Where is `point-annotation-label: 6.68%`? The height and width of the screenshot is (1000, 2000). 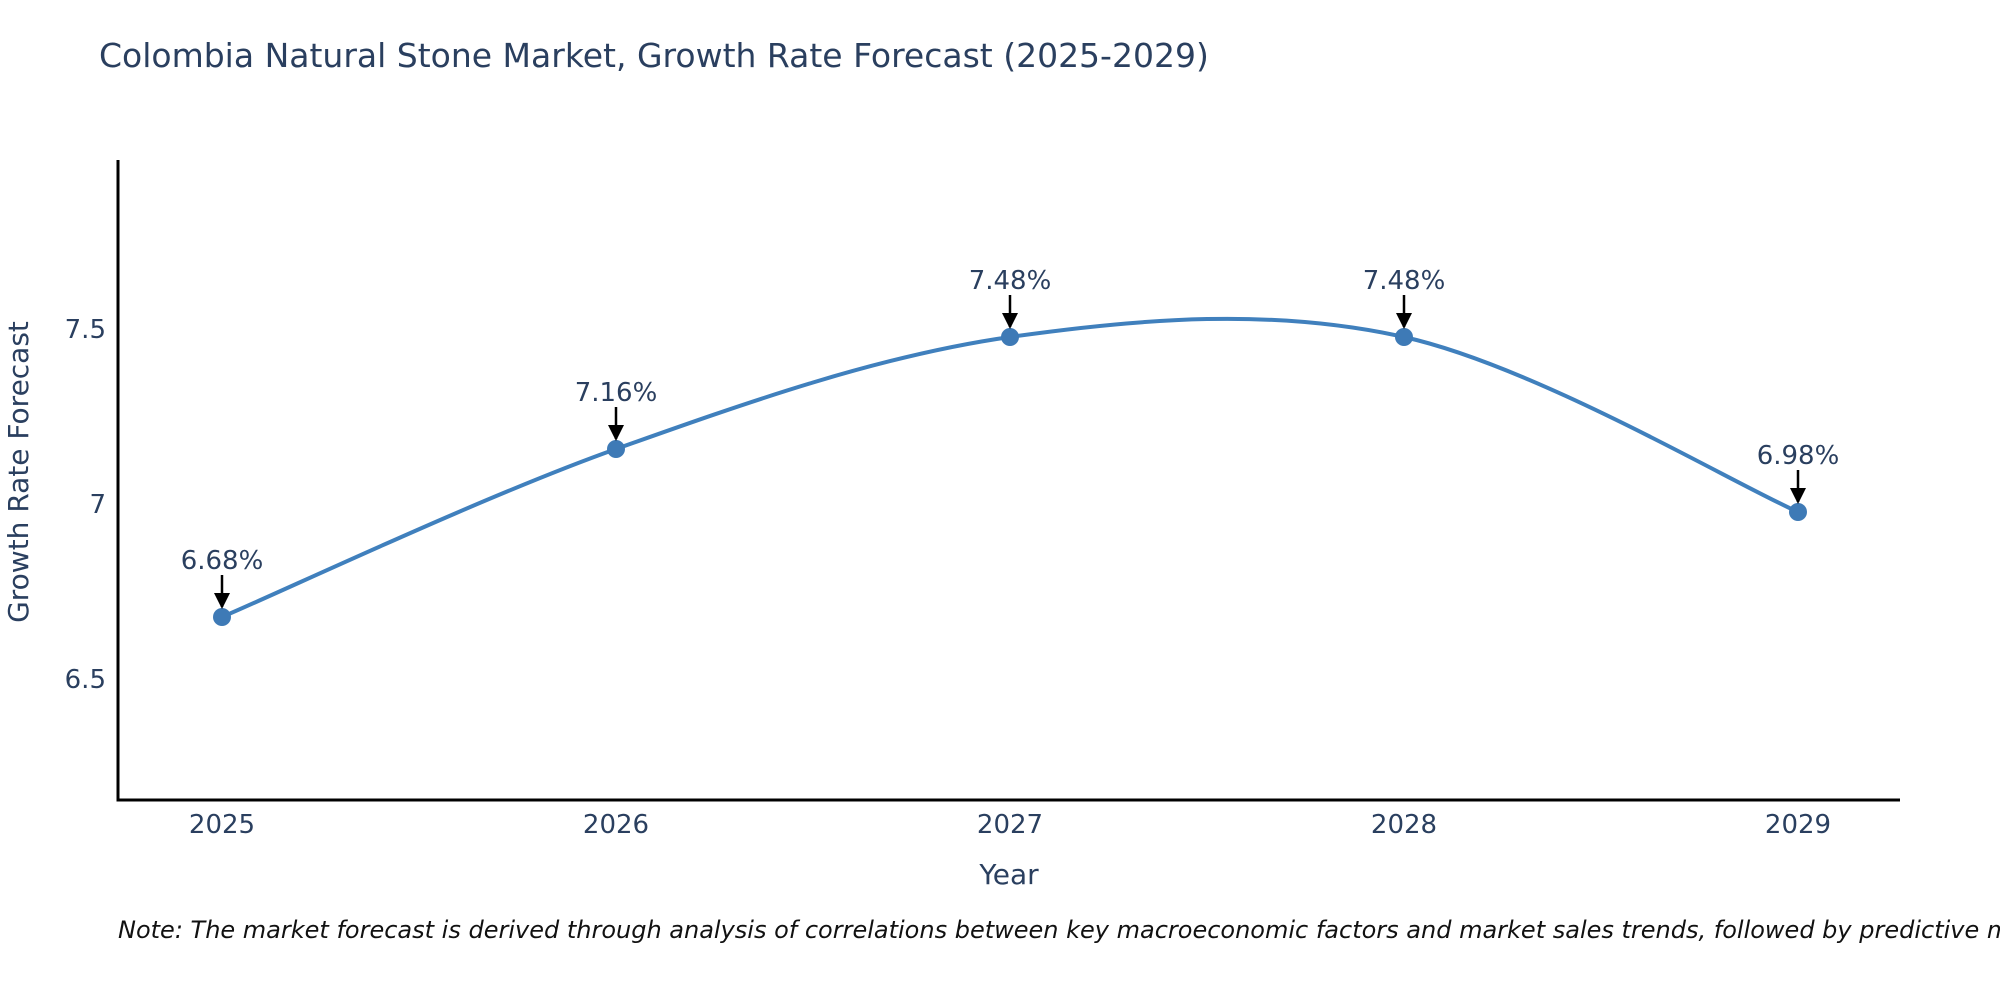 point-annotation-label: 6.68% is located at coordinates (222, 561).